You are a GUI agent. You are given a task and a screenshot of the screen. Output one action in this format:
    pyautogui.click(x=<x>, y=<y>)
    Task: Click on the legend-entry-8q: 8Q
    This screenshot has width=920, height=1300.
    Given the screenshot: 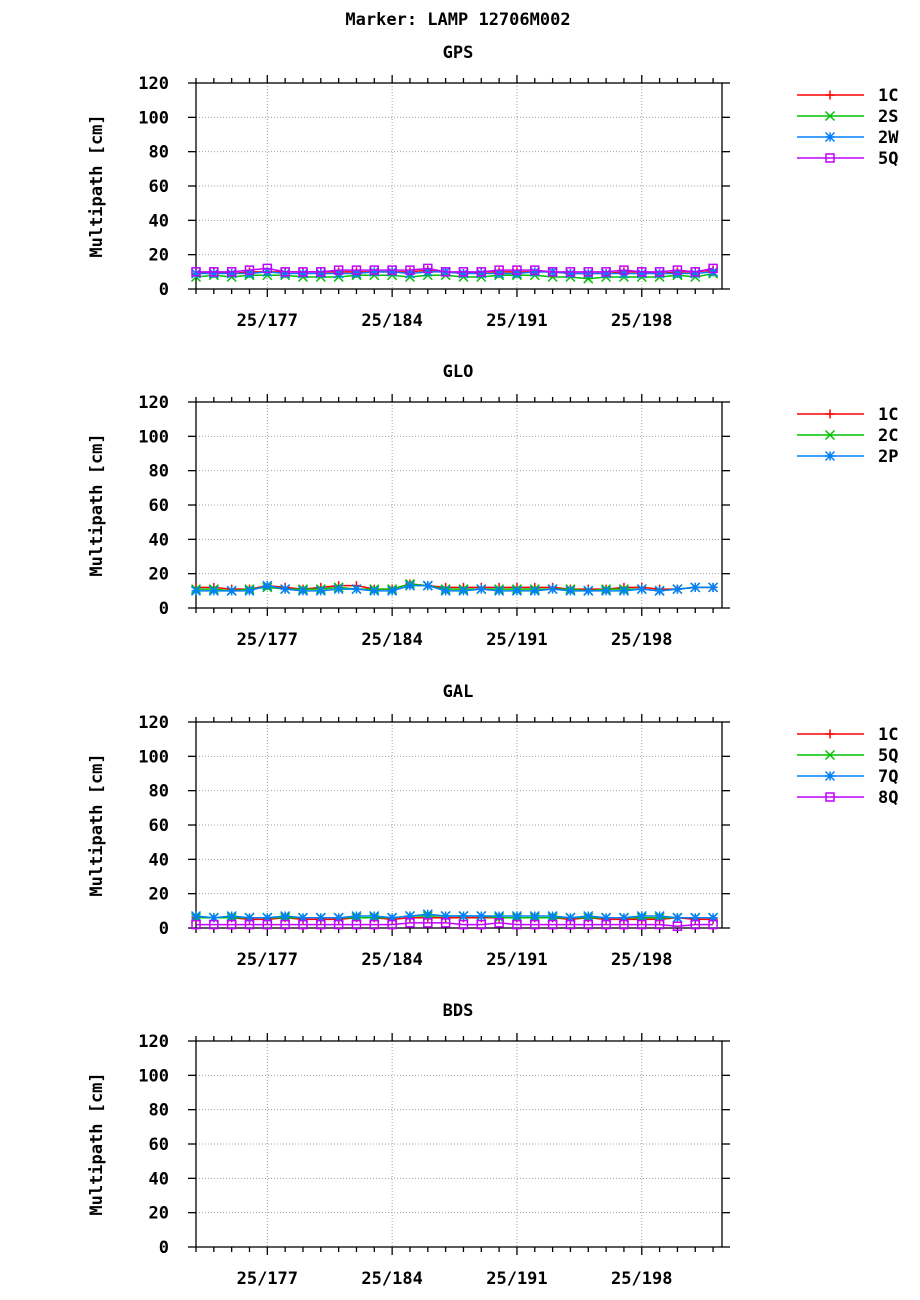 What is the action you would take?
    pyautogui.click(x=847, y=798)
    